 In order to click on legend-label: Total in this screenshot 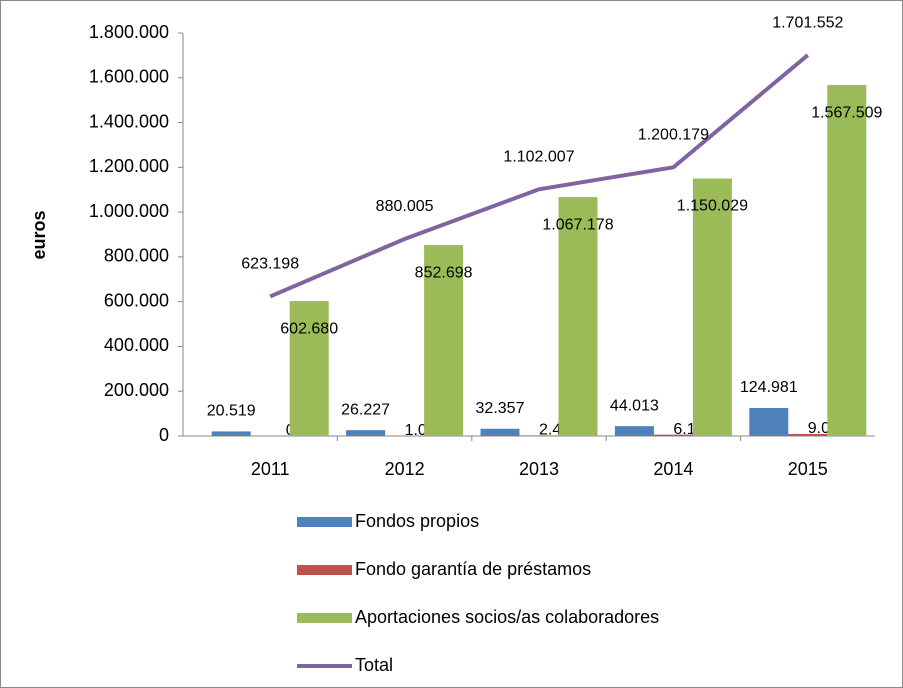, I will do `click(374, 665)`.